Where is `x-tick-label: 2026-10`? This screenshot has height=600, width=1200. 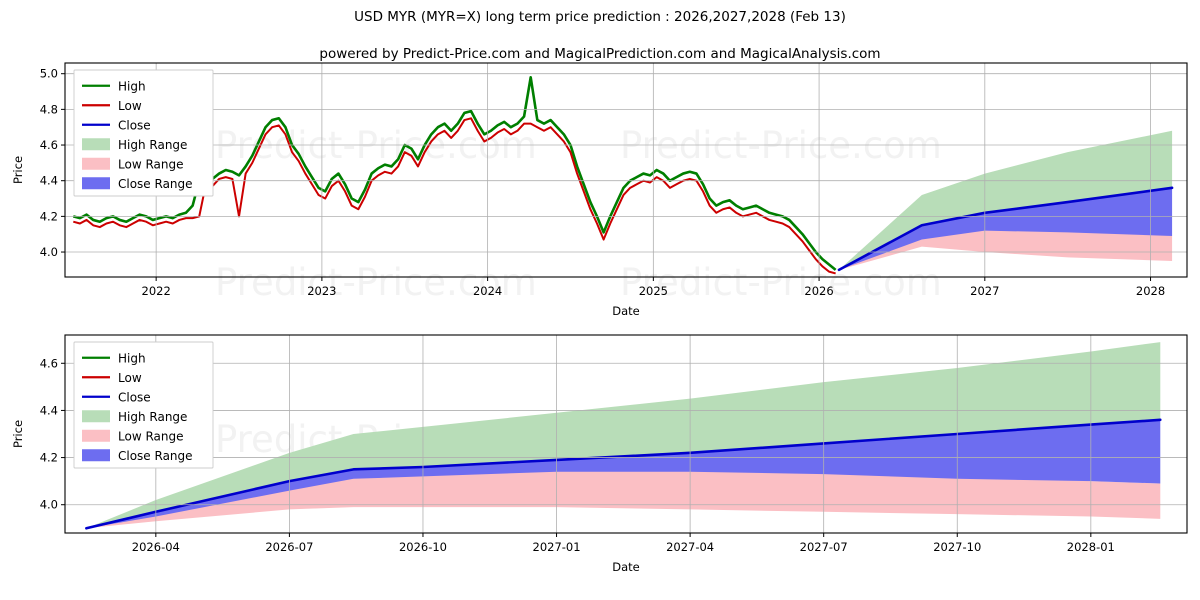 x-tick-label: 2026-10 is located at coordinates (423, 547).